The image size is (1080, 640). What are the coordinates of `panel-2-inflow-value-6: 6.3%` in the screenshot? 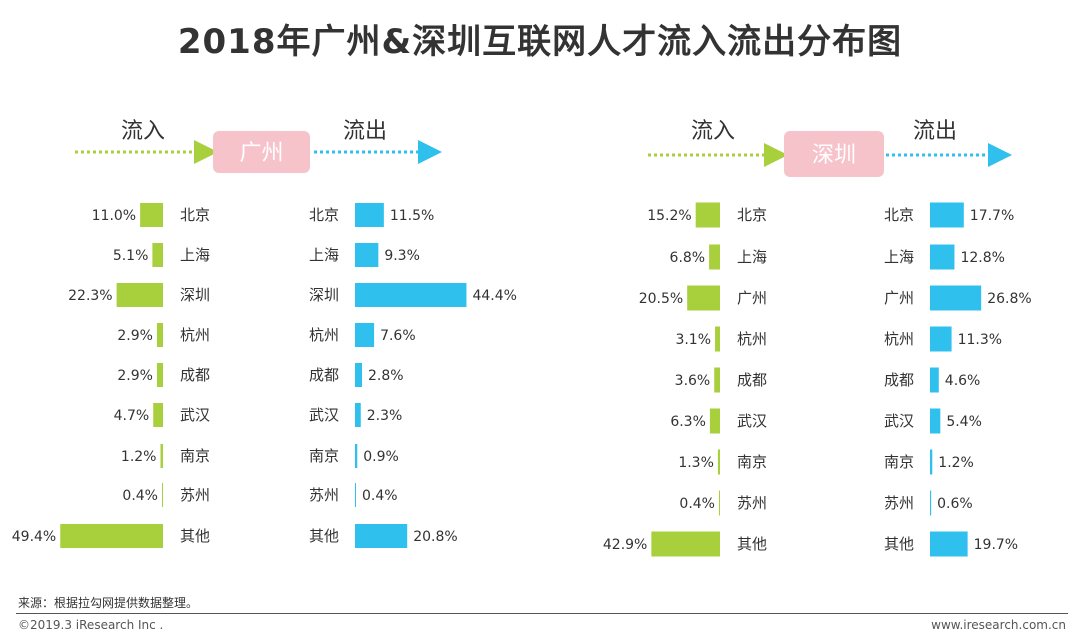 It's located at (688, 422).